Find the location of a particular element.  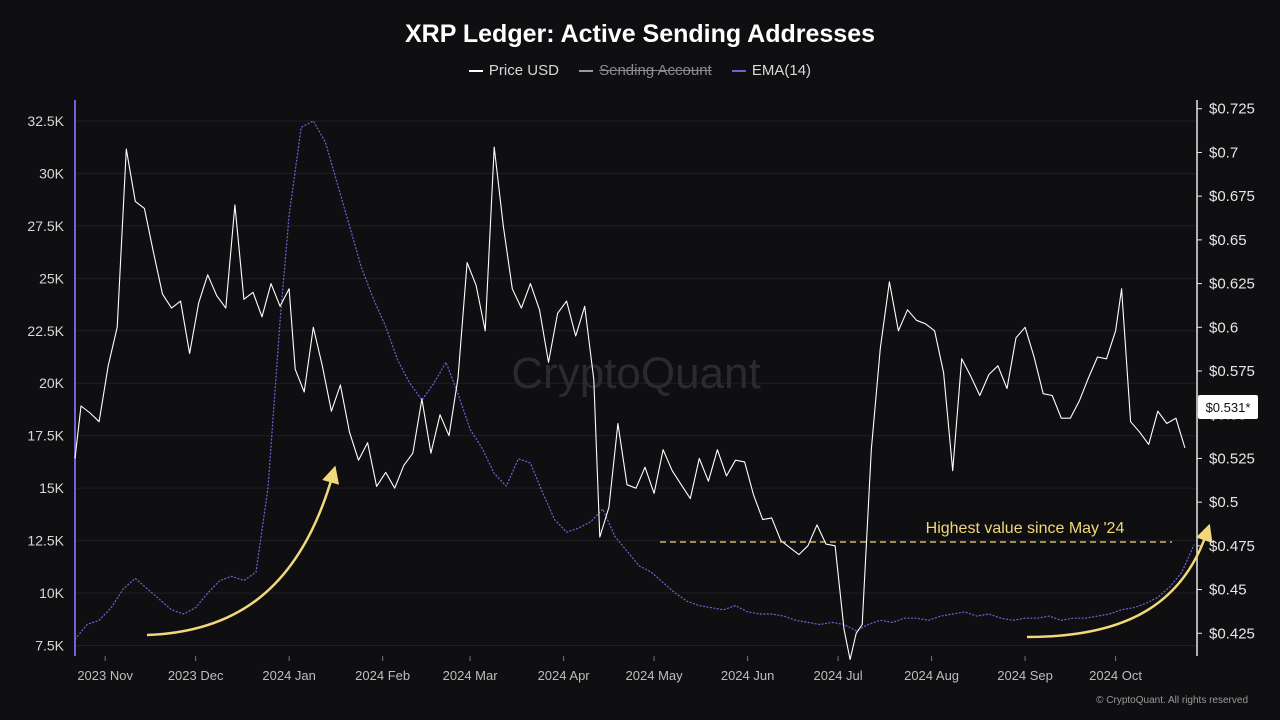

legend-swatch-price is located at coordinates (475, 71).